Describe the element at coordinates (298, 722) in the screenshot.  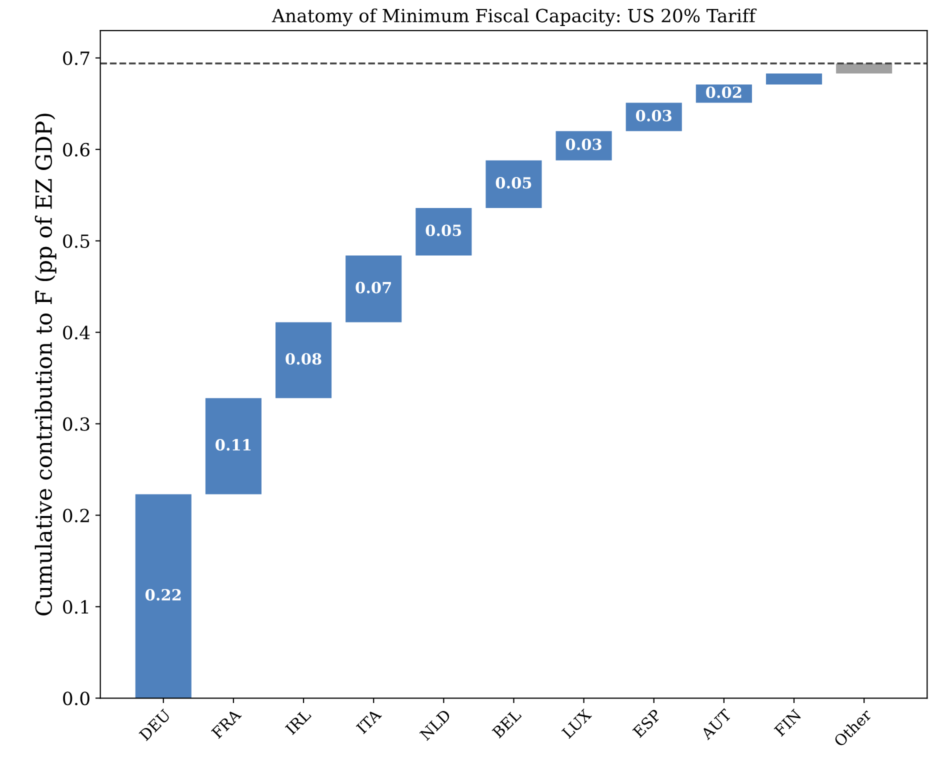
I see `x-tick-label: IRL` at that location.